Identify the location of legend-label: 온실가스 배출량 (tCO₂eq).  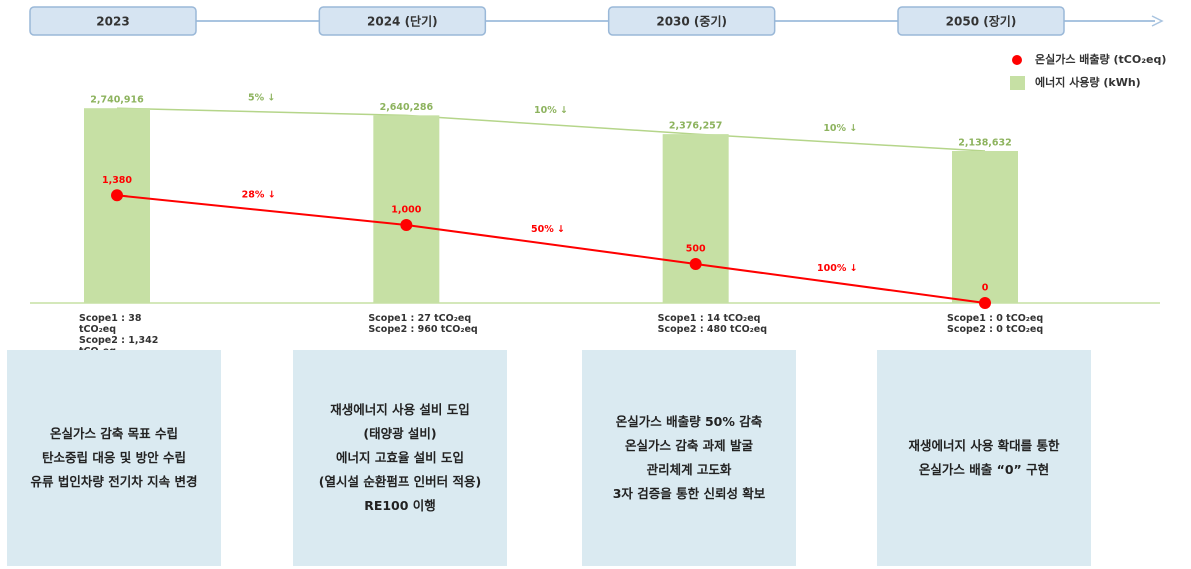
(1100, 59).